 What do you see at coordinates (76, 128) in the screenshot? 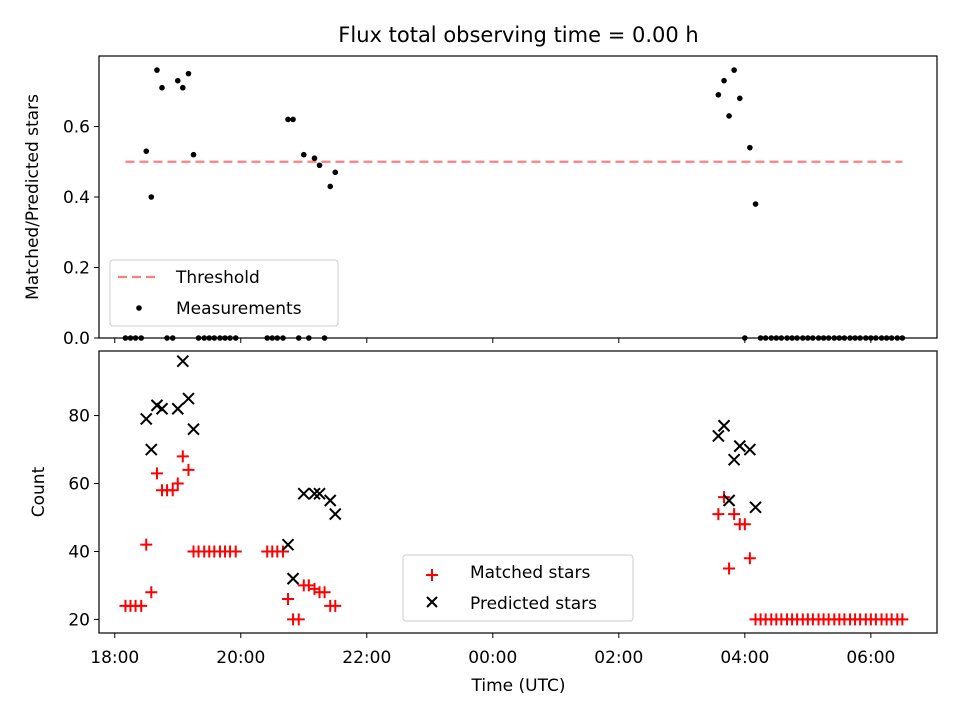
I see `y-tick-label: 0.6` at bounding box center [76, 128].